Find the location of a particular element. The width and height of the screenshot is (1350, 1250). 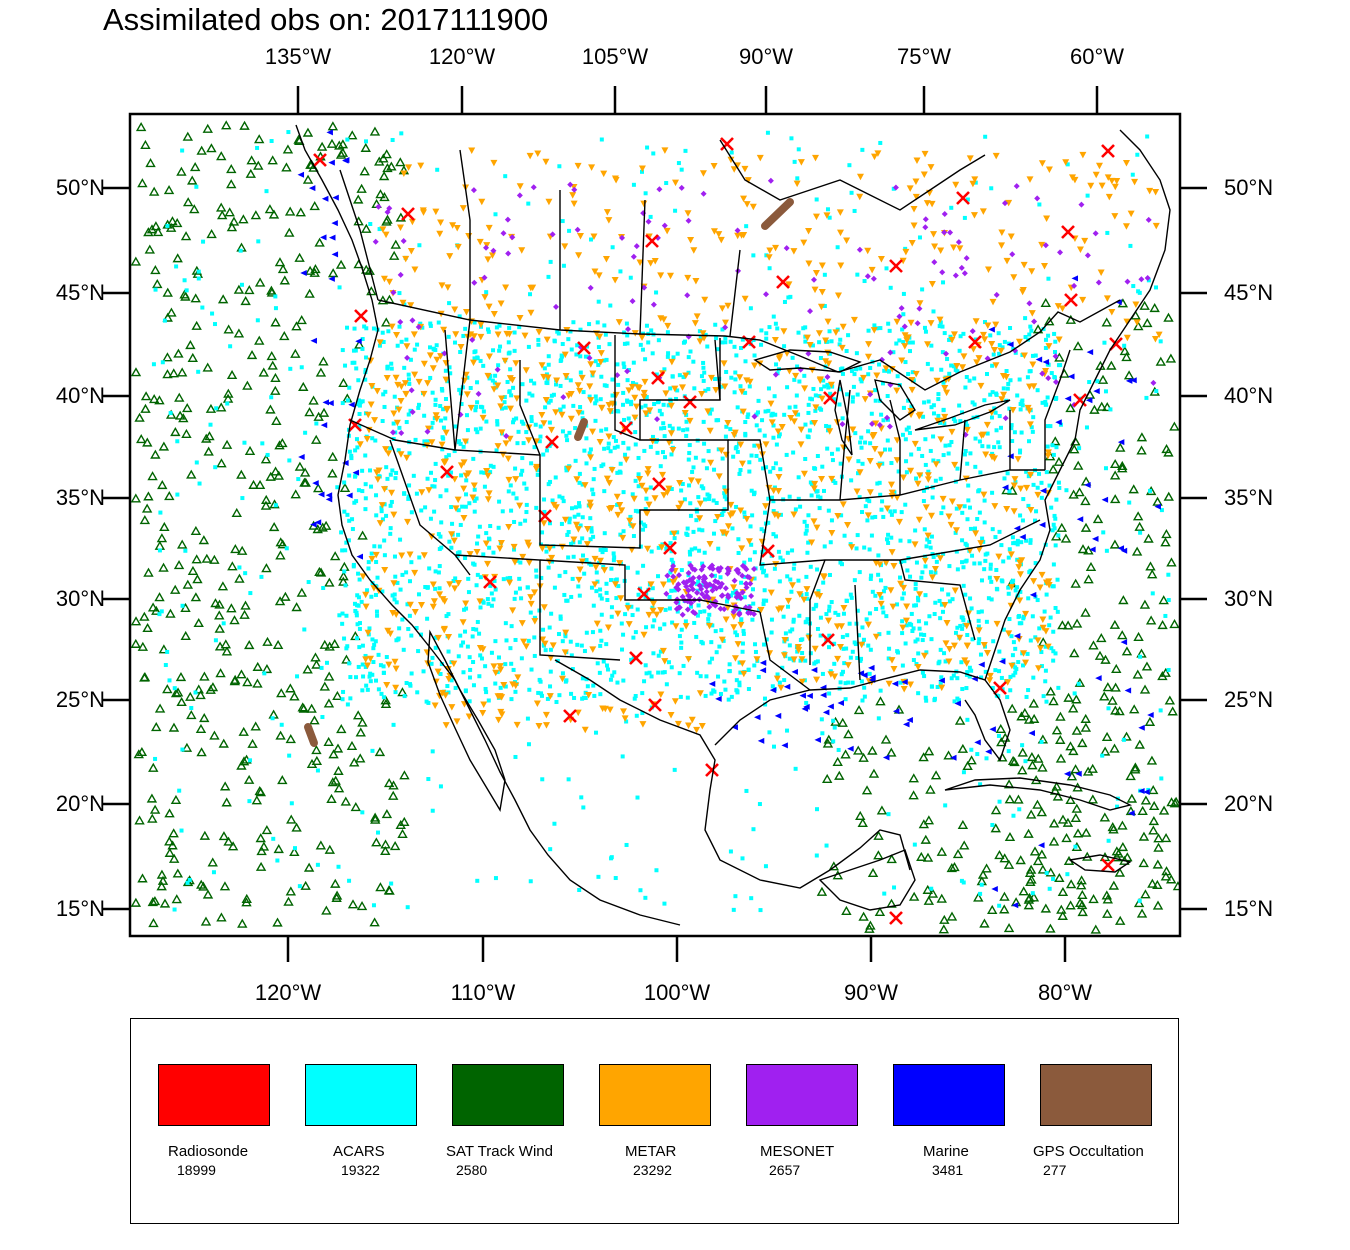

radiosonde-point is located at coordinates (636, 658).